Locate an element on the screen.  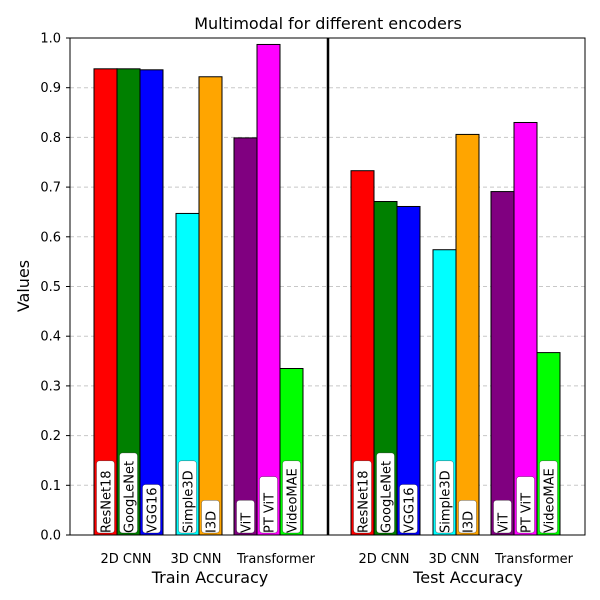
y-tick-label: 0.1 is located at coordinates (50, 486).